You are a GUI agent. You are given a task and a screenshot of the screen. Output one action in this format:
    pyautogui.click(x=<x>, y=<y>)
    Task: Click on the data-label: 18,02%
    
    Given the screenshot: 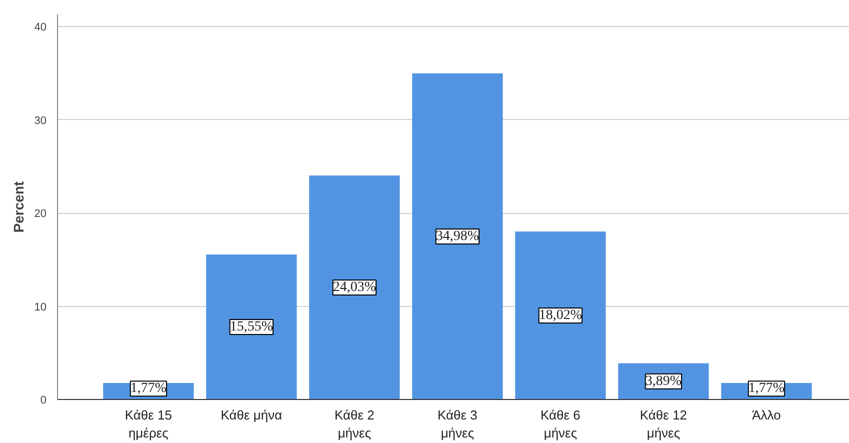 What is the action you would take?
    pyautogui.click(x=560, y=316)
    